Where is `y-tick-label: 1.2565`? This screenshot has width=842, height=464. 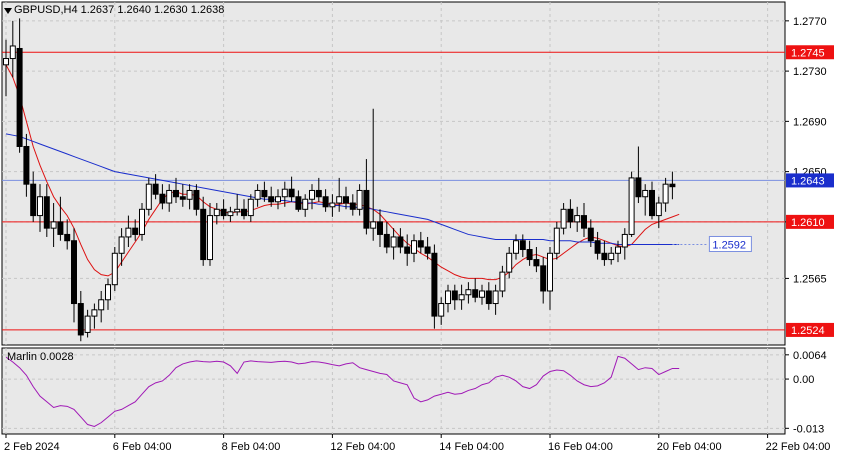 y-tick-label: 1.2565 is located at coordinates (810, 279).